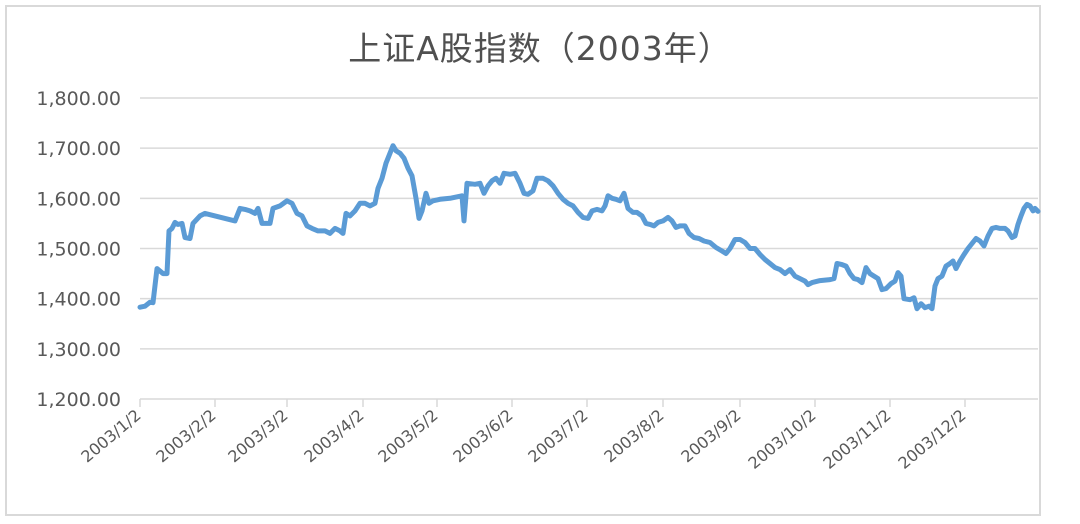 The width and height of the screenshot is (1080, 524). What do you see at coordinates (857, 439) in the screenshot?
I see `x-tick-label: 2003/11/2` at bounding box center [857, 439].